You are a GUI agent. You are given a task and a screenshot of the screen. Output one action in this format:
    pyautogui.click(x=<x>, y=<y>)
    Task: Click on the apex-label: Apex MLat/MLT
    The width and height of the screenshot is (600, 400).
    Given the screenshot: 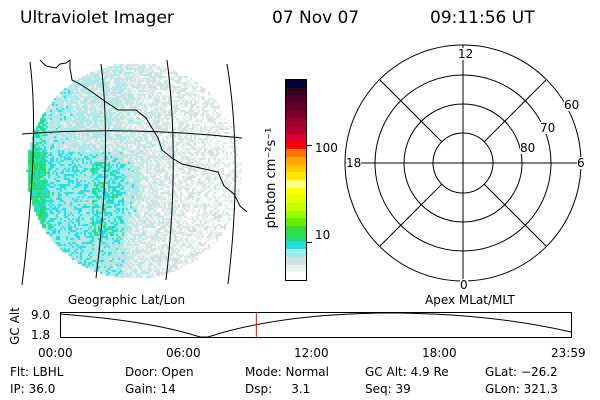 What is the action you would take?
    pyautogui.click(x=470, y=300)
    